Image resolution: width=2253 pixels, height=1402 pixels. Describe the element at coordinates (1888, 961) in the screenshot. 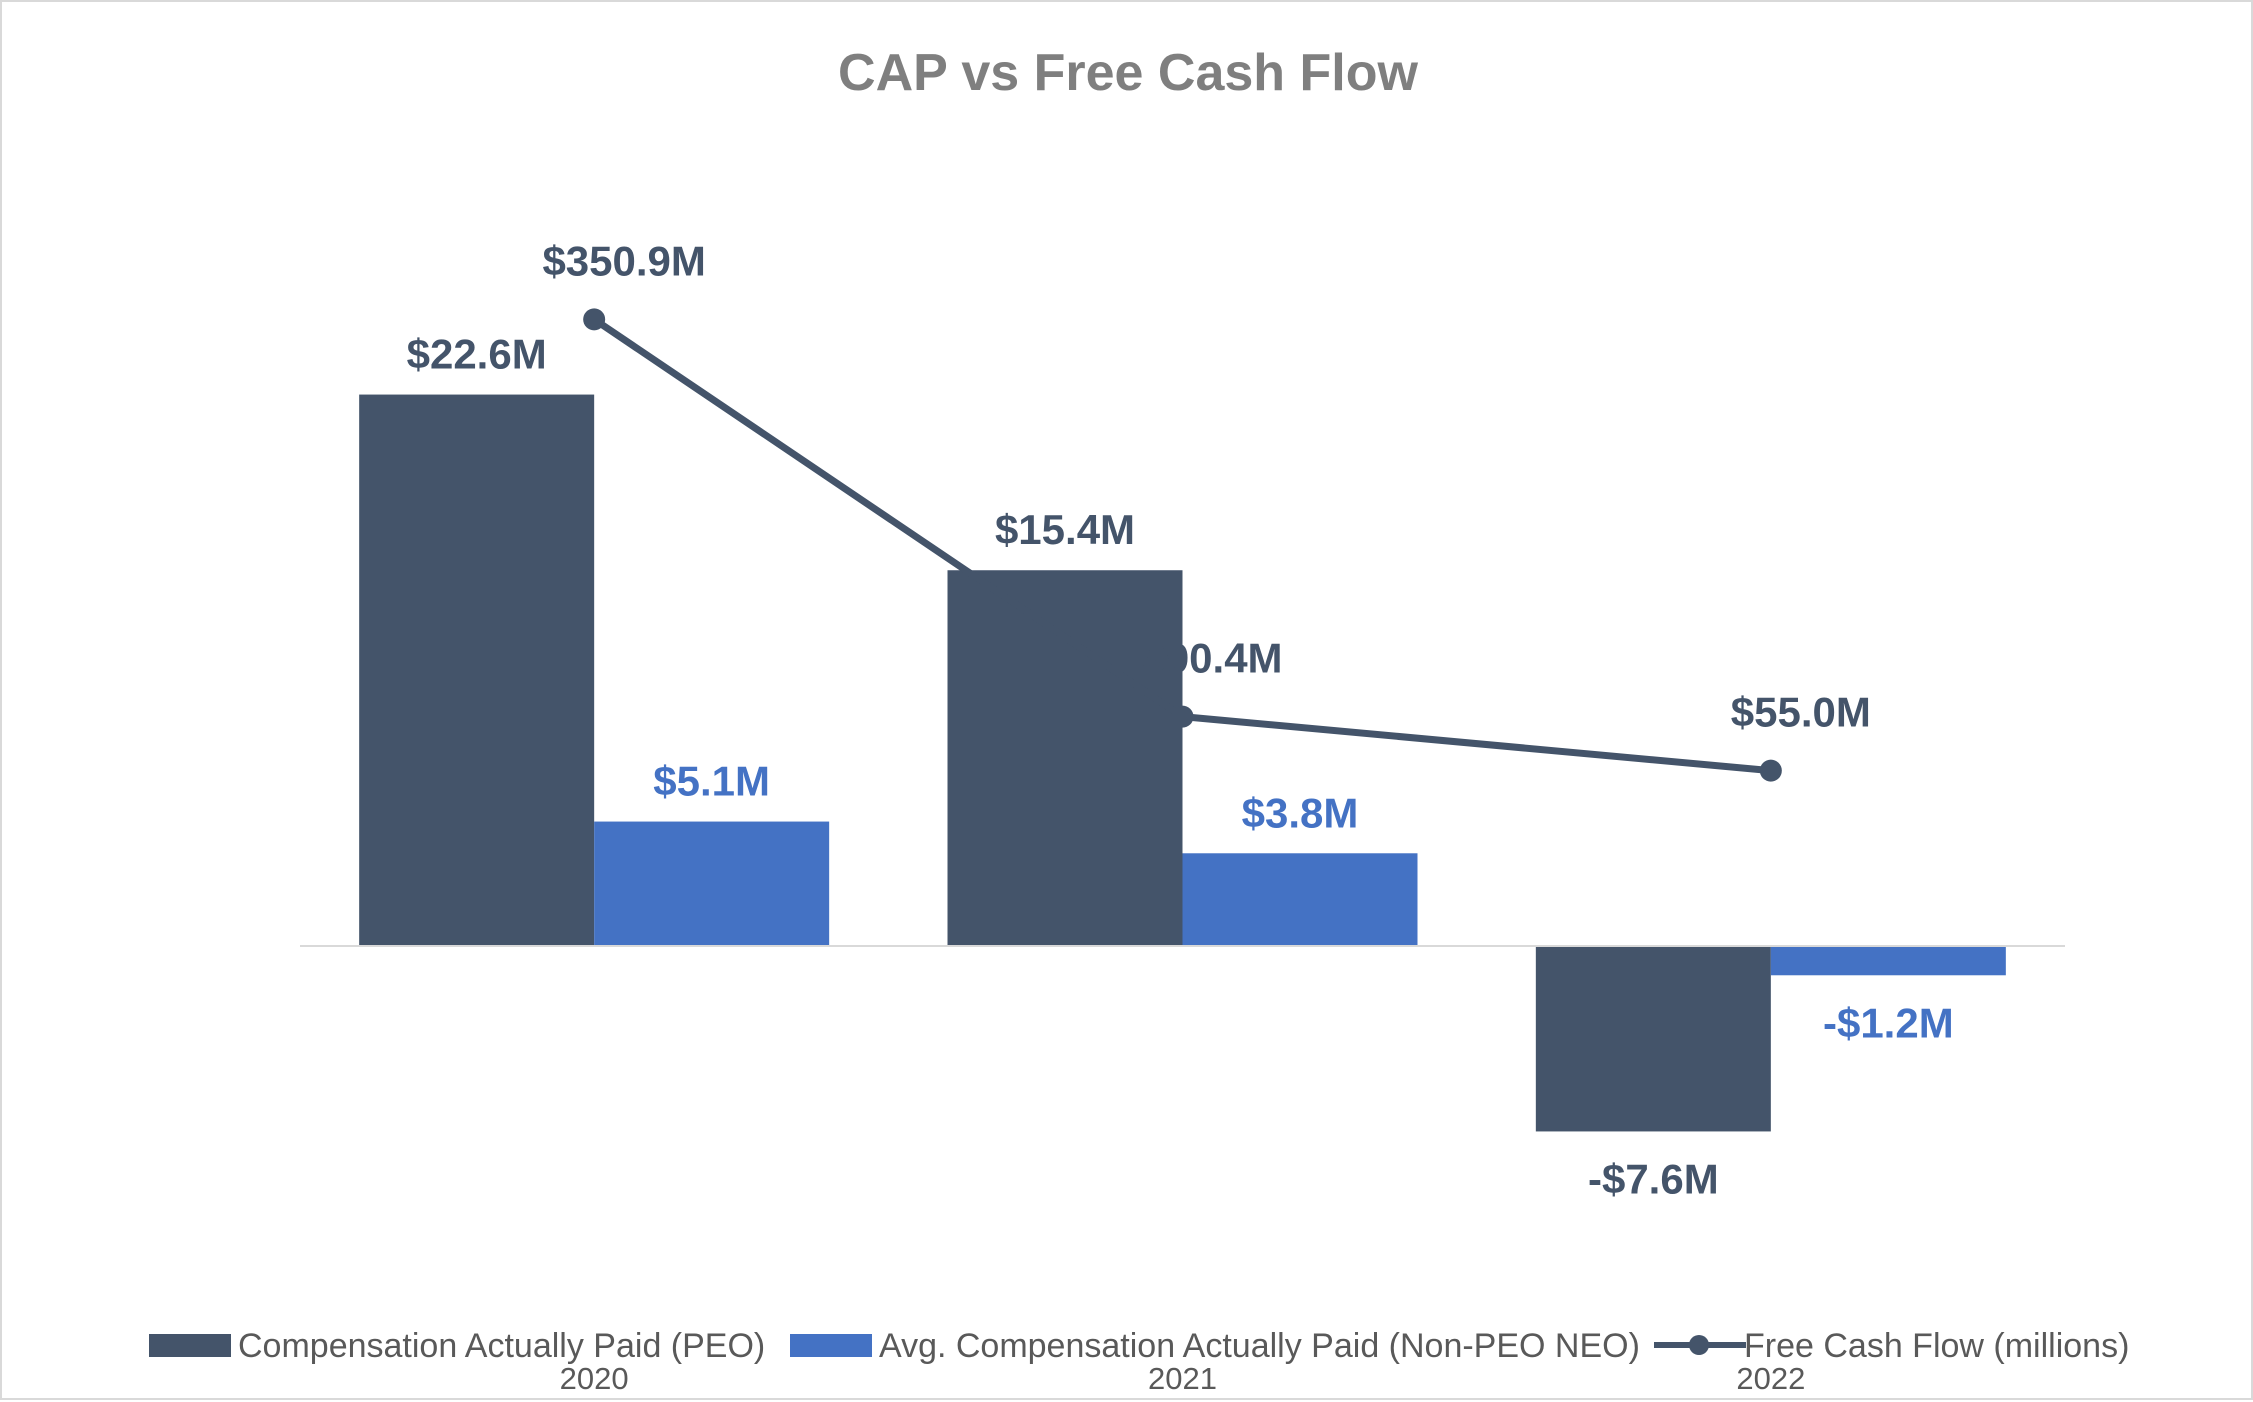

I see `bar-non-peo-2022` at that location.